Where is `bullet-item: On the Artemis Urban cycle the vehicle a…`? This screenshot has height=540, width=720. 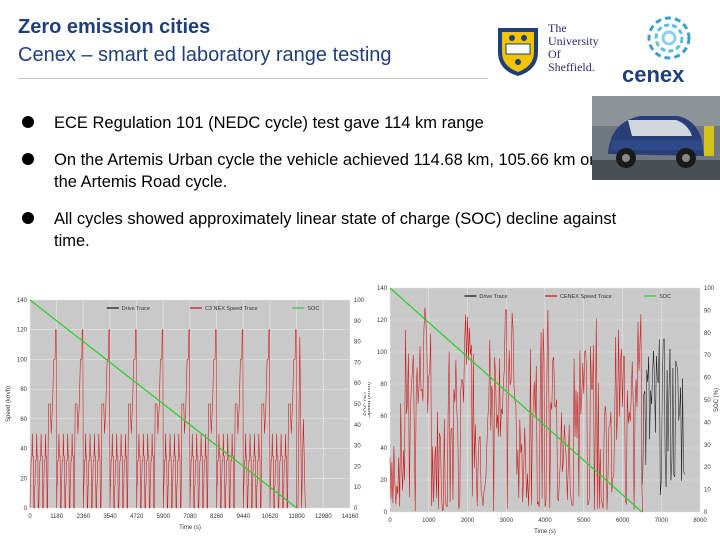 bullet-item: On the Artemis Urban cycle the vehicle a… is located at coordinates (318, 171).